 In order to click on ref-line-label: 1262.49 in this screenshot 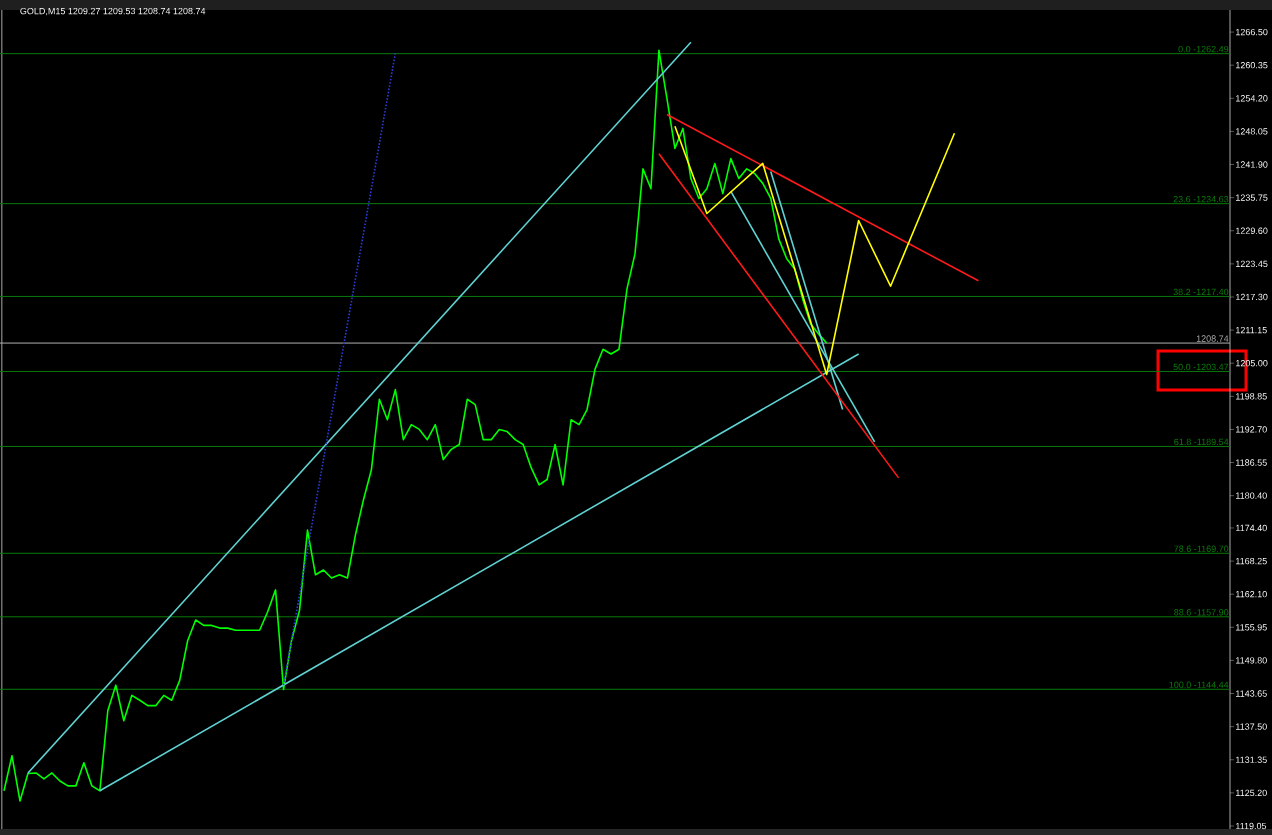, I will do `click(1212, 49)`.